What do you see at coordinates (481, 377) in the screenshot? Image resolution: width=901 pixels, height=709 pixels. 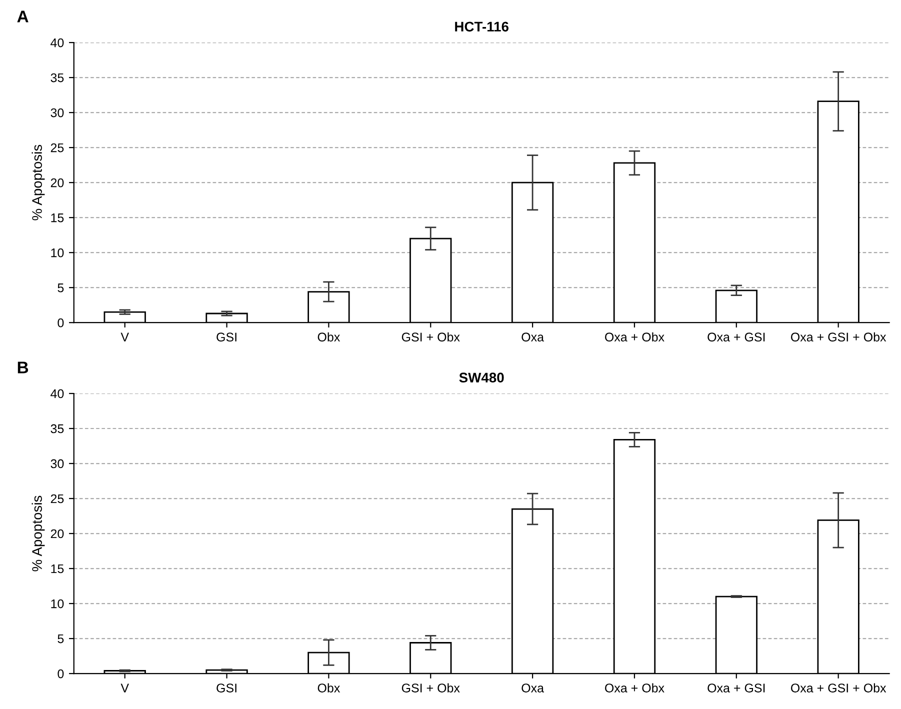 I see `chart-title: SW480` at bounding box center [481, 377].